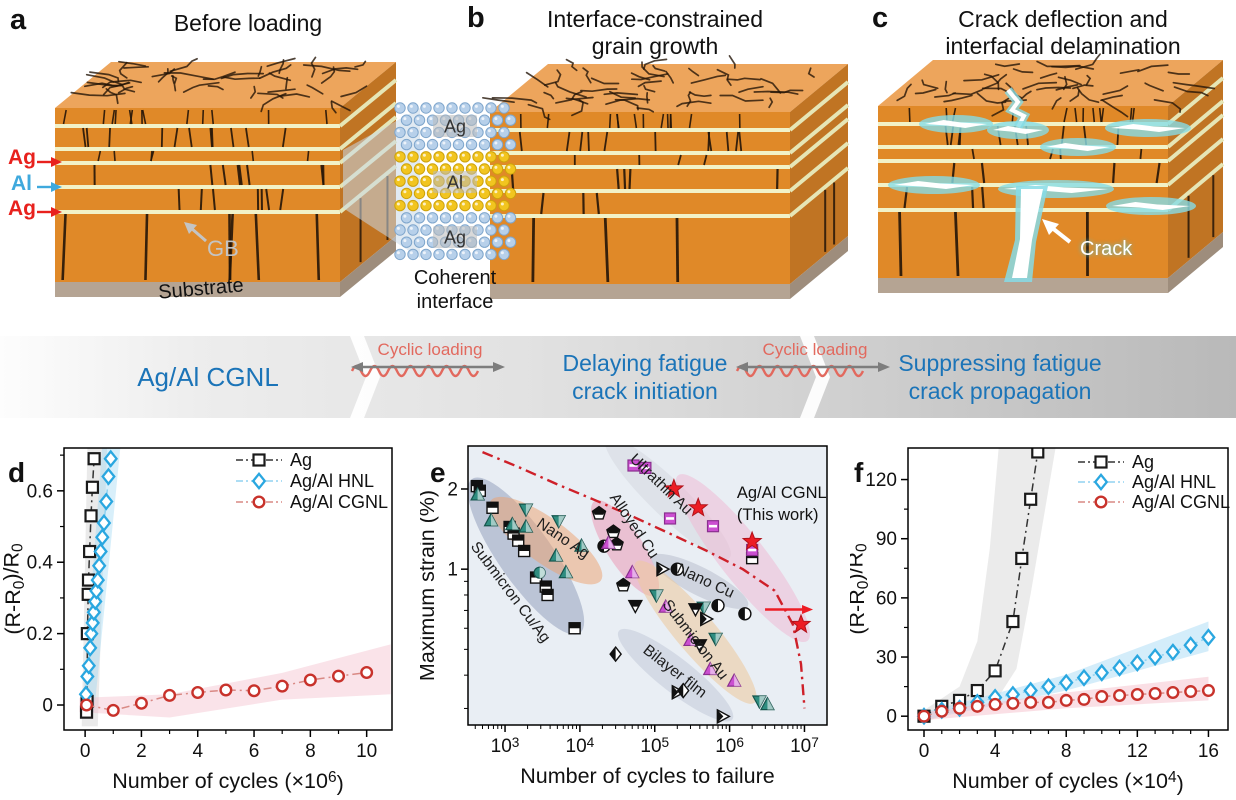 The image size is (1236, 800). Describe the element at coordinates (195, 232) in the screenshot. I see `gb-arrow-icon` at that location.